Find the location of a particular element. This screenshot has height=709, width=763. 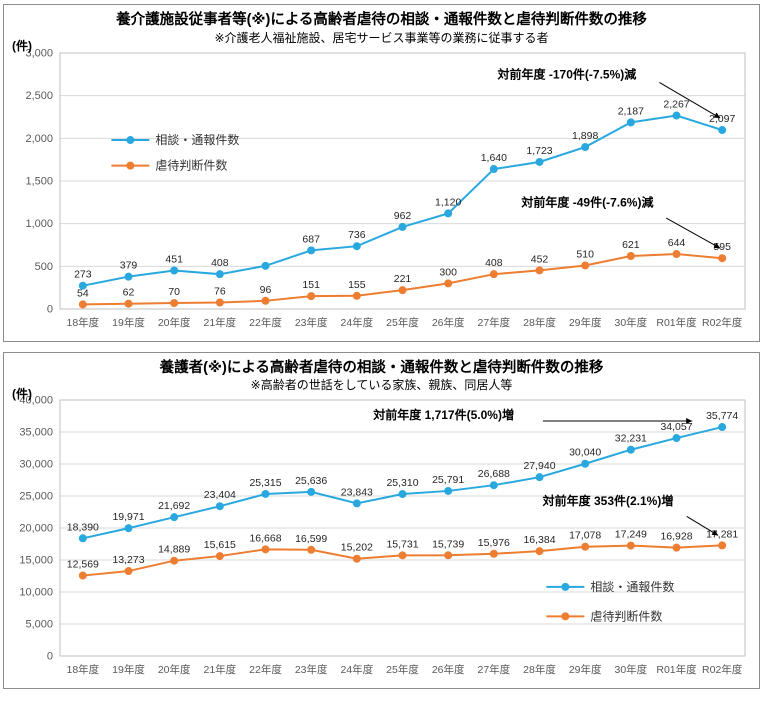

data-label: 644 is located at coordinates (677, 243).